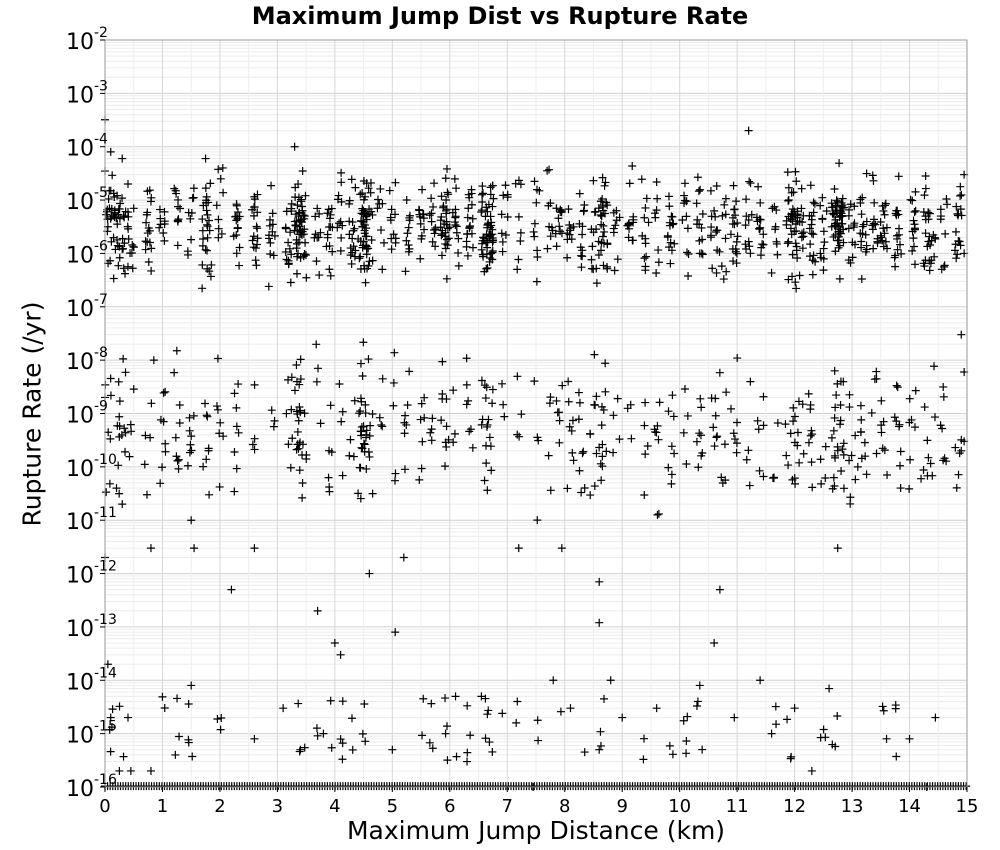  I want to click on y-tick-label: 10-10, so click(91, 467).